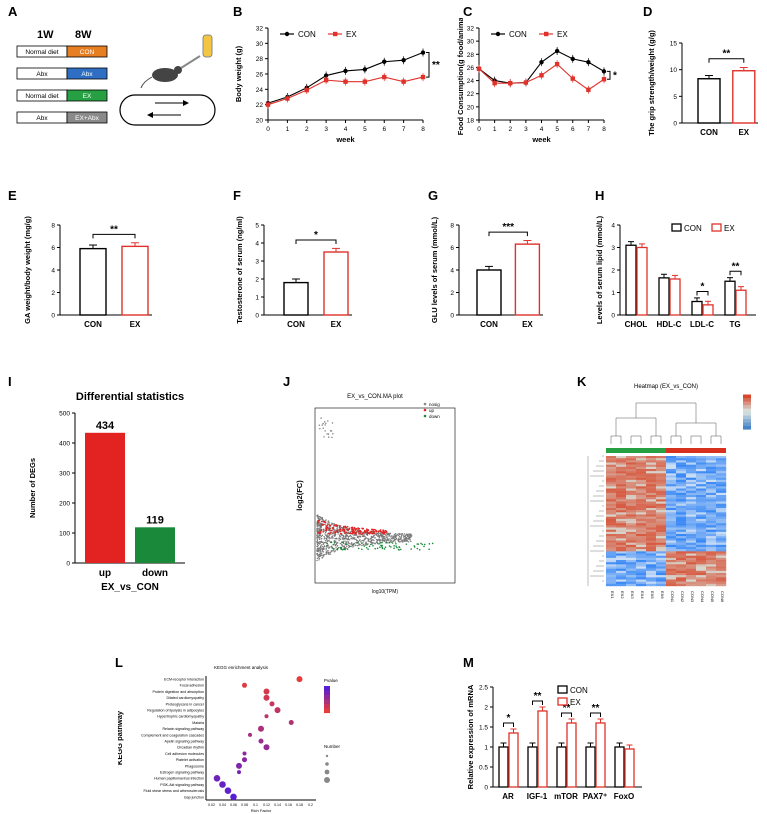 The width and height of the screenshot is (767, 814). What do you see at coordinates (351, 34) in the screenshot?
I see `legend-ex: EX` at bounding box center [351, 34].